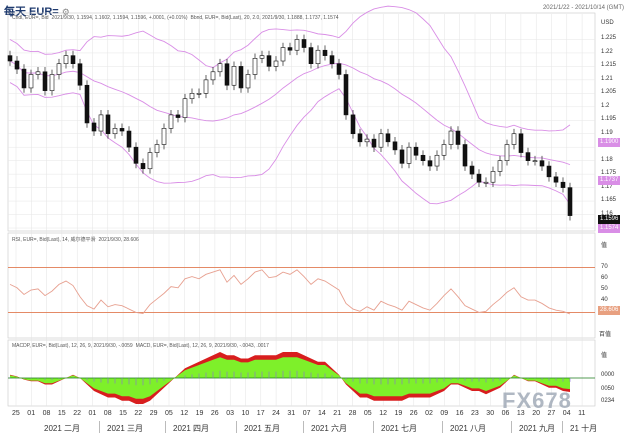 This screenshot has width=630, height=437. What do you see at coordinates (609, 228) in the screenshot?
I see `bband-lower-tag: 1.1574` at bounding box center [609, 228].